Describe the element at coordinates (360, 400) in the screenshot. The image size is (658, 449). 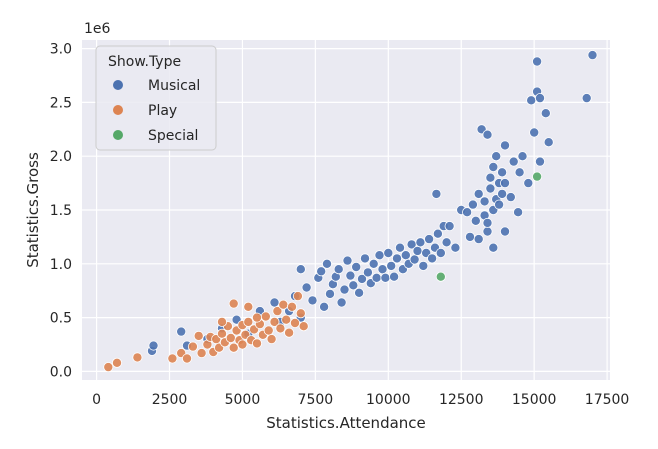
I see `x-tick-labels: 0 2500 5000 7500 10000 12500 15000 17500` at that location.